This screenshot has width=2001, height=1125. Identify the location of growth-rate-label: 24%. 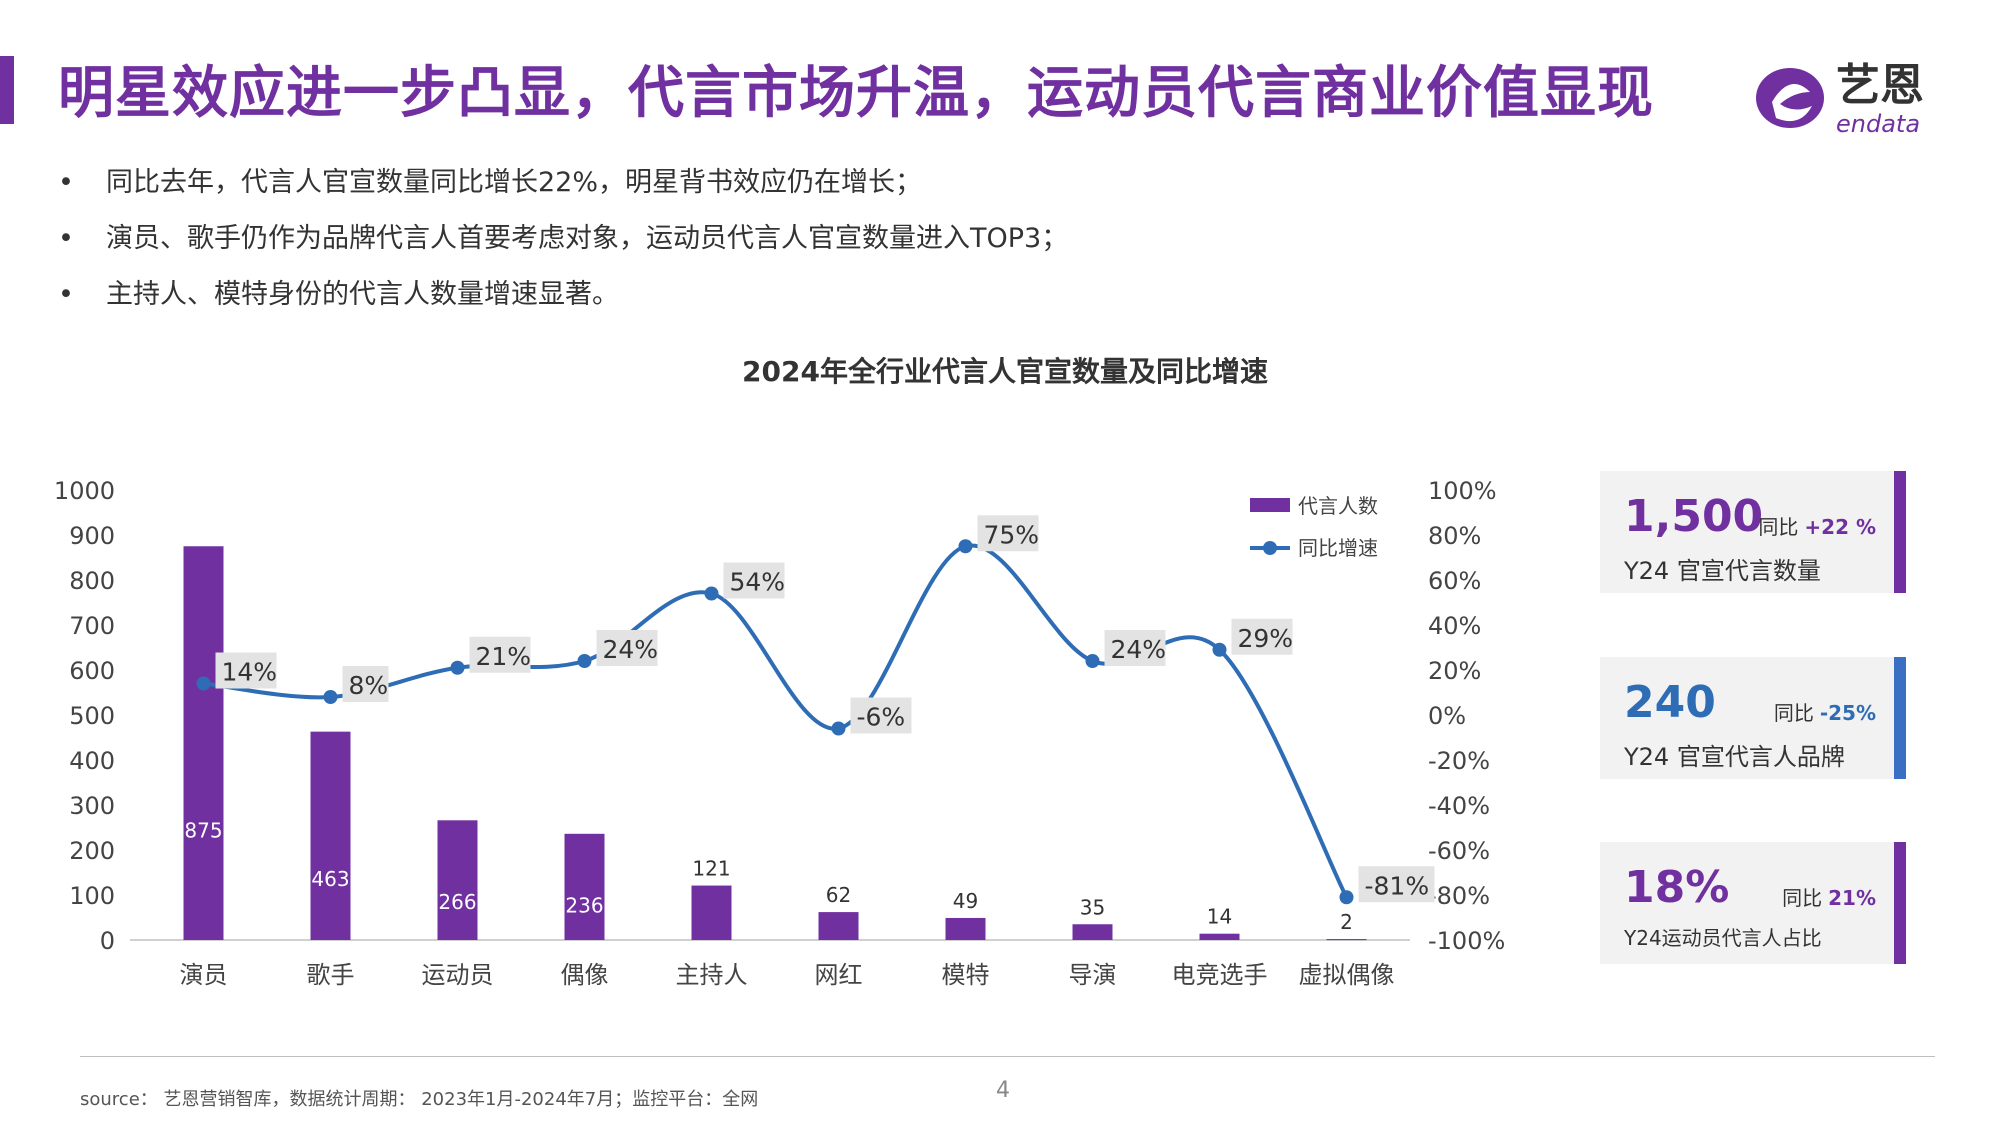
(1139, 649).